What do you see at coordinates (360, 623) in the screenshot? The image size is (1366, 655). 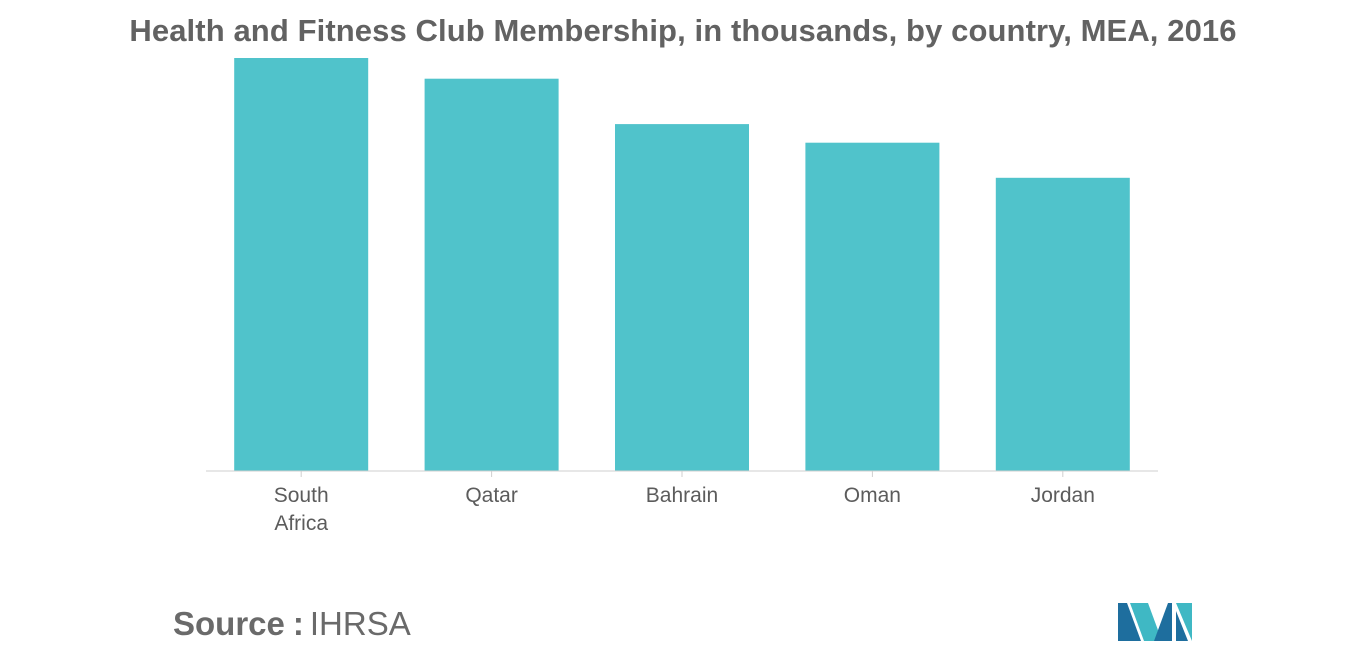 I see `source-value: IHRSA` at bounding box center [360, 623].